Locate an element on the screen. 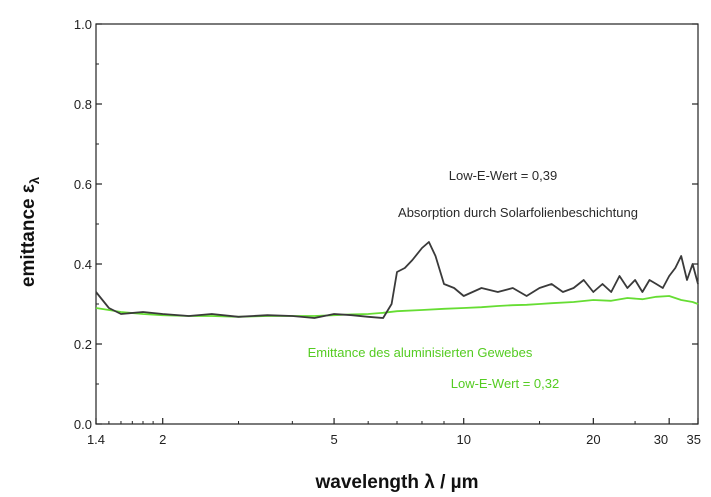 Image resolution: width=711 pixels, height=497 pixels. annotation-black-value: Low-E-Wert = 0,39 is located at coordinates (503, 175).